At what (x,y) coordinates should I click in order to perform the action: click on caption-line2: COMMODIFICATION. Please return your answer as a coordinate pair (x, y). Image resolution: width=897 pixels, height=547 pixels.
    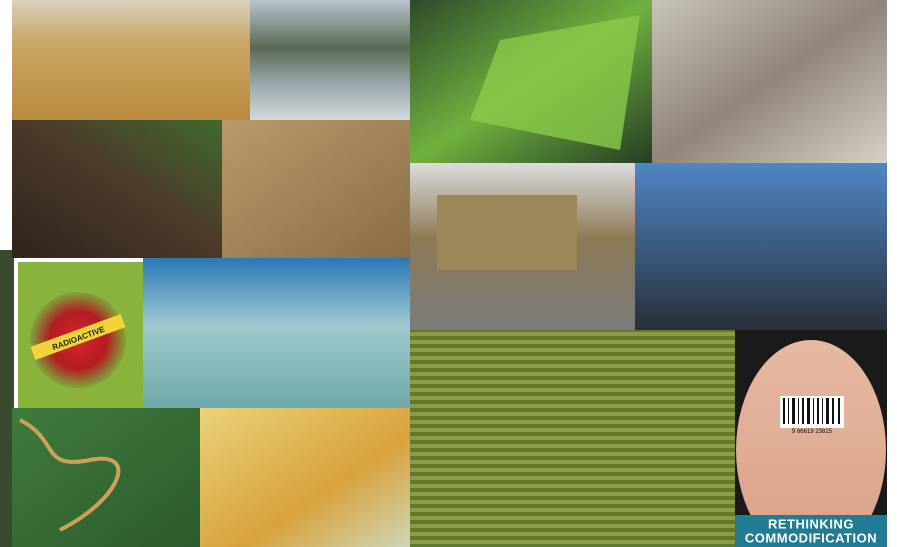
    Looking at the image, I should click on (811, 537).